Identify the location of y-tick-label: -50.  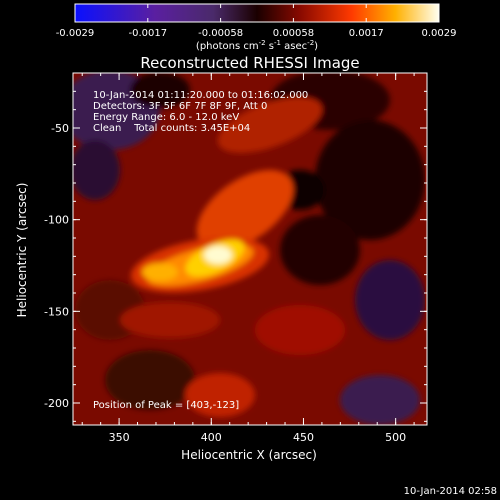
(60, 128).